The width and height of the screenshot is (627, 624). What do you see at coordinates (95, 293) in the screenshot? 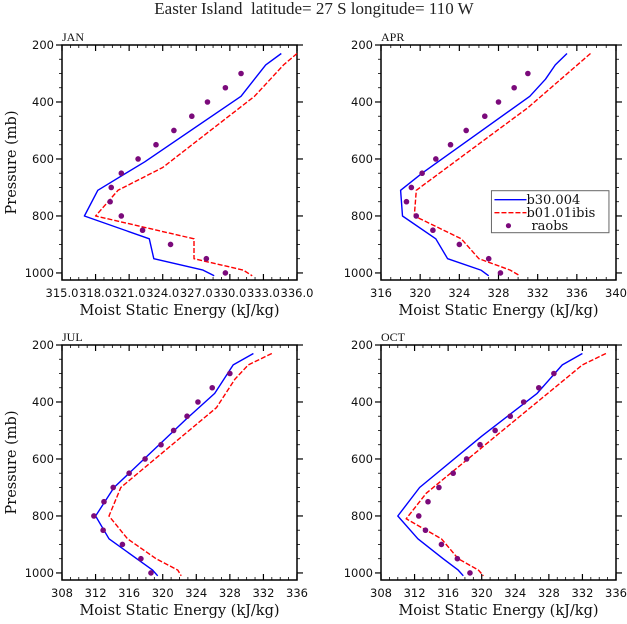
I see `x-tick-label: 318.0` at bounding box center [95, 293].